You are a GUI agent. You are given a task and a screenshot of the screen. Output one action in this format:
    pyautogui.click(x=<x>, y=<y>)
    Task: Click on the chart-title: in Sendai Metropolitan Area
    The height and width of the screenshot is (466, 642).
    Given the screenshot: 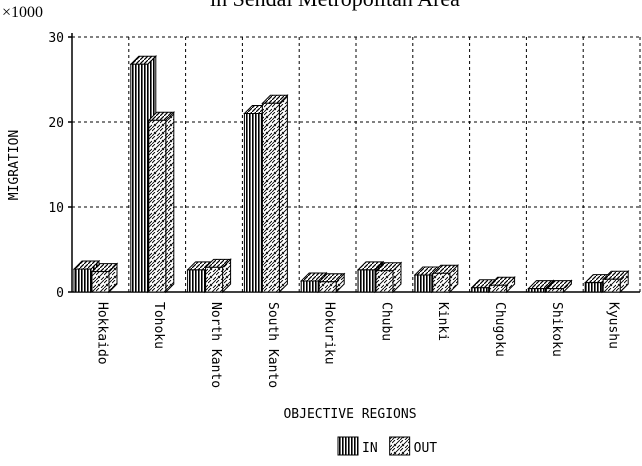 What is the action you would take?
    pyautogui.click(x=335, y=5)
    